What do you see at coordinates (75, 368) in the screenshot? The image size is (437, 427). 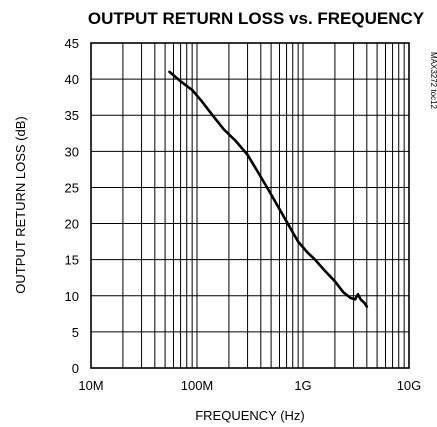 I see `y-tick-label: 0` at bounding box center [75, 368].